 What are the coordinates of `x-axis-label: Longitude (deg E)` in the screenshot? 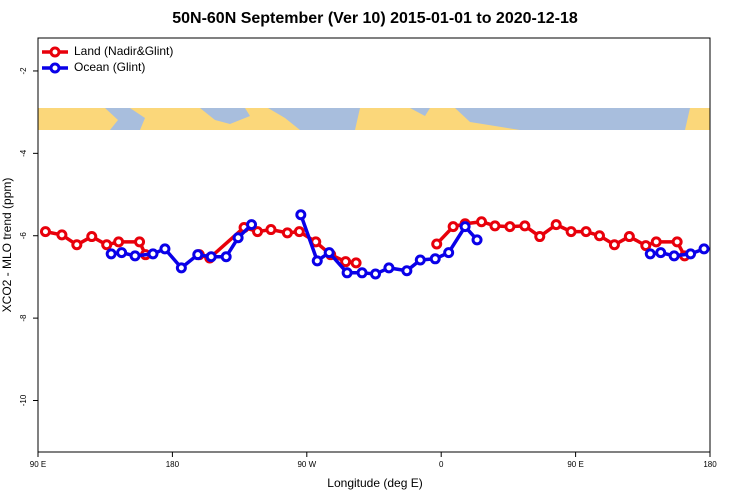 It's located at (374, 483).